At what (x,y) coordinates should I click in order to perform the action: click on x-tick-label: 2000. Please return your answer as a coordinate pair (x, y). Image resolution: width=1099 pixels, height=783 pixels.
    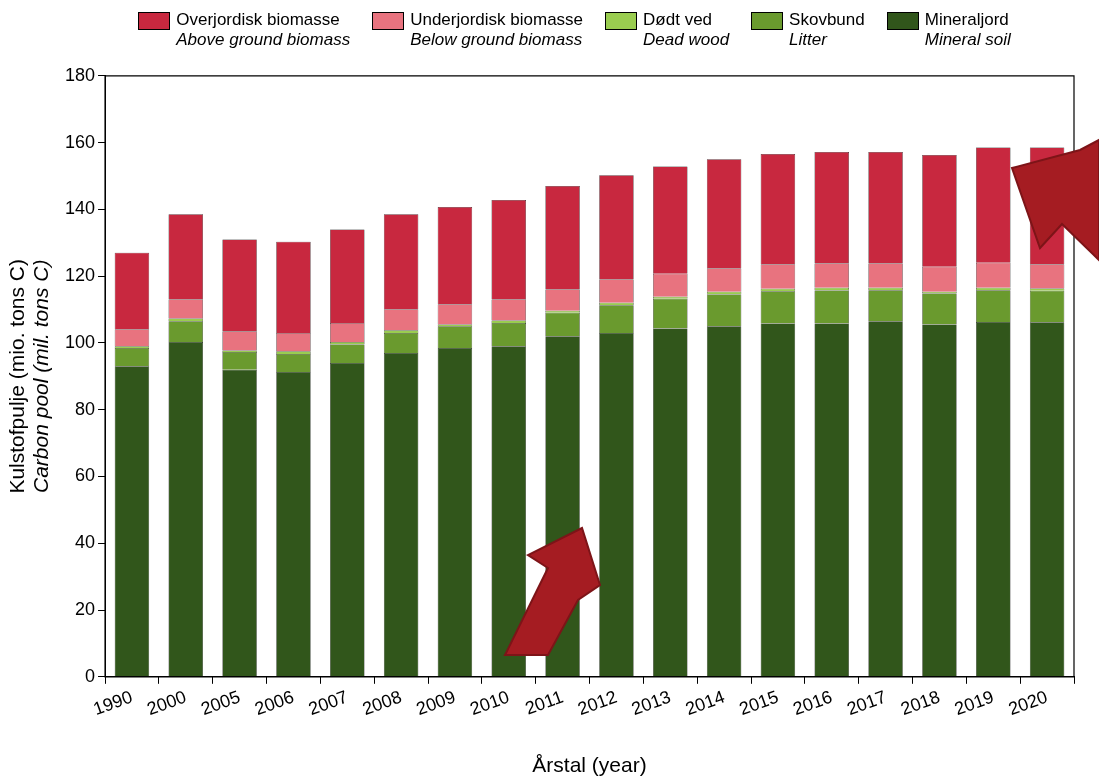
    Looking at the image, I should click on (166, 703).